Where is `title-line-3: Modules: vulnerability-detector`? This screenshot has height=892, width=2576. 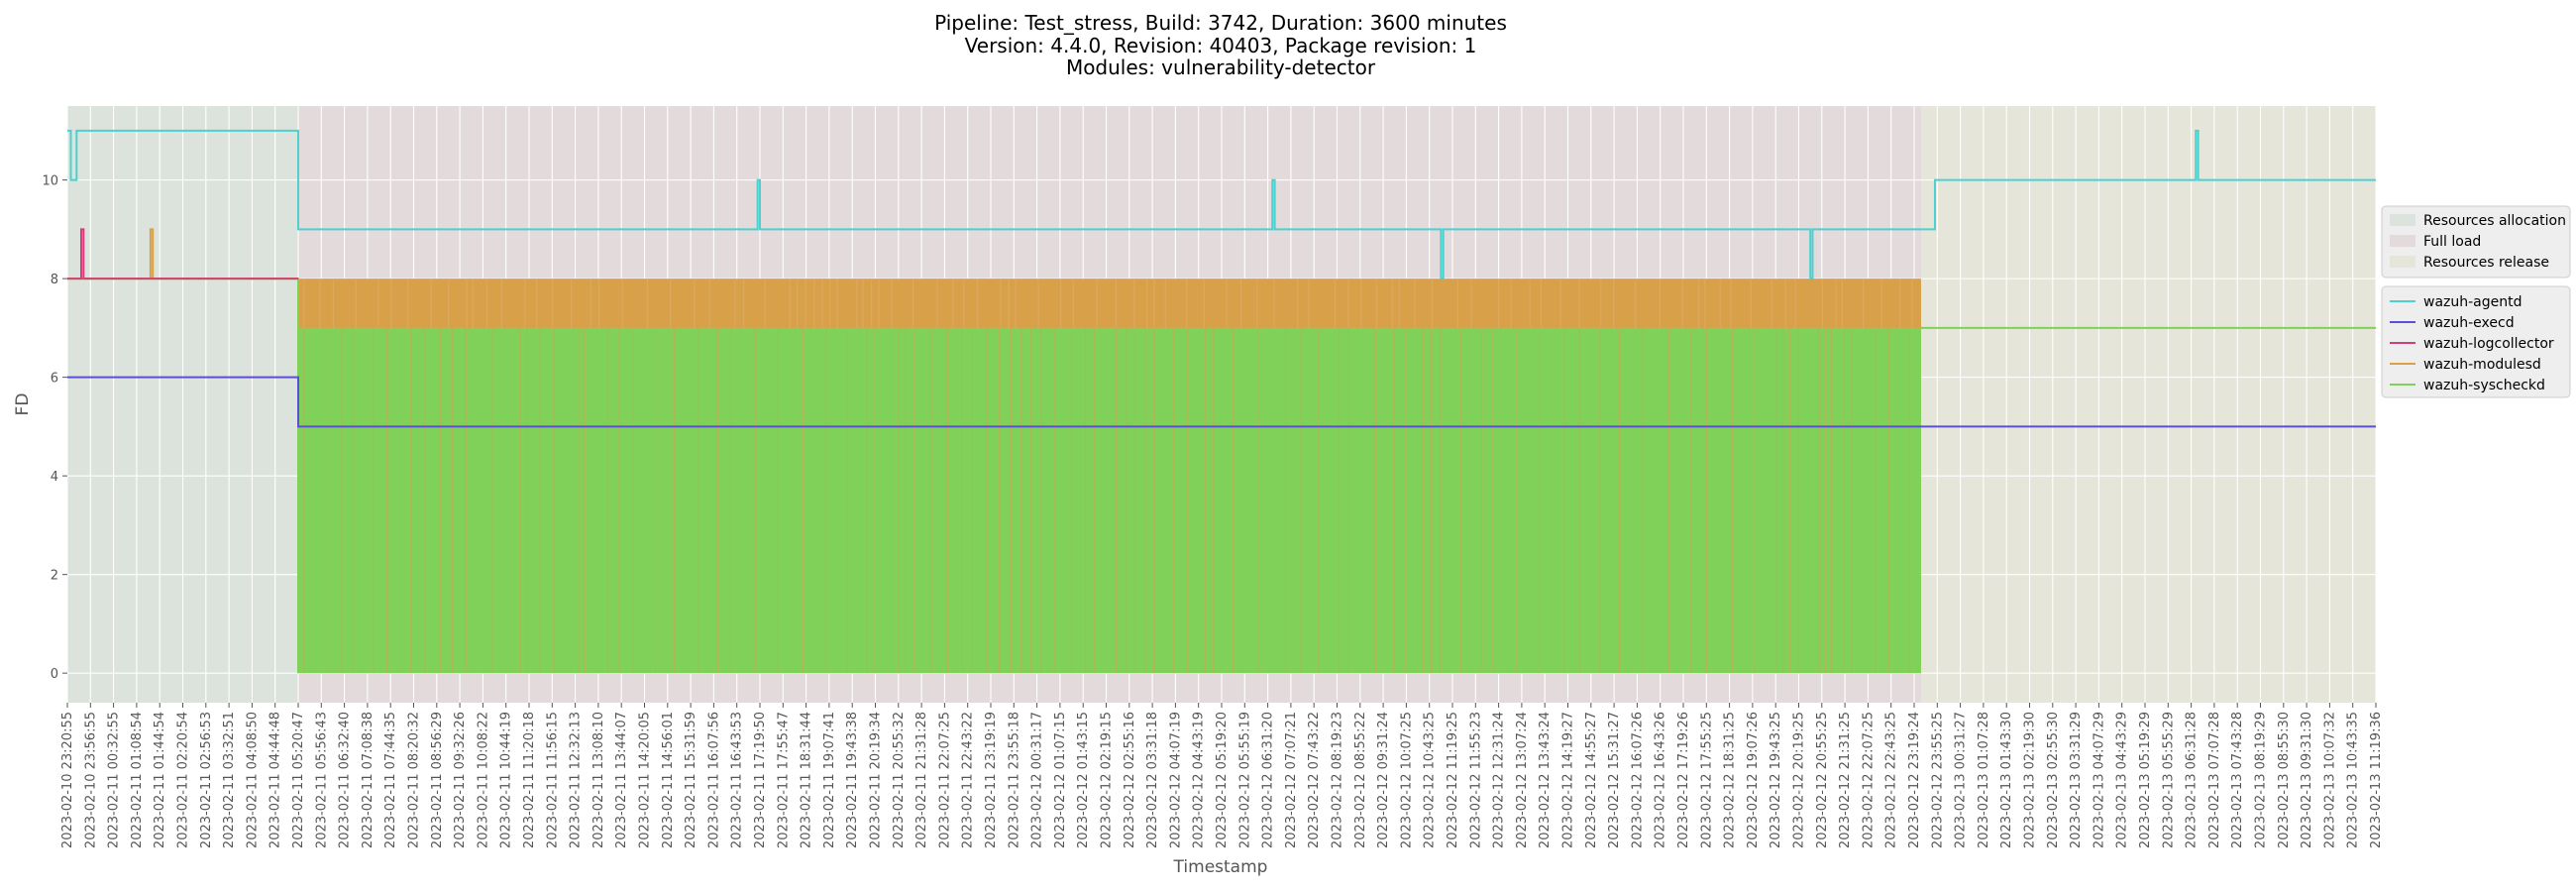
title-line-3: Modules: vulnerability-detector is located at coordinates (1221, 67).